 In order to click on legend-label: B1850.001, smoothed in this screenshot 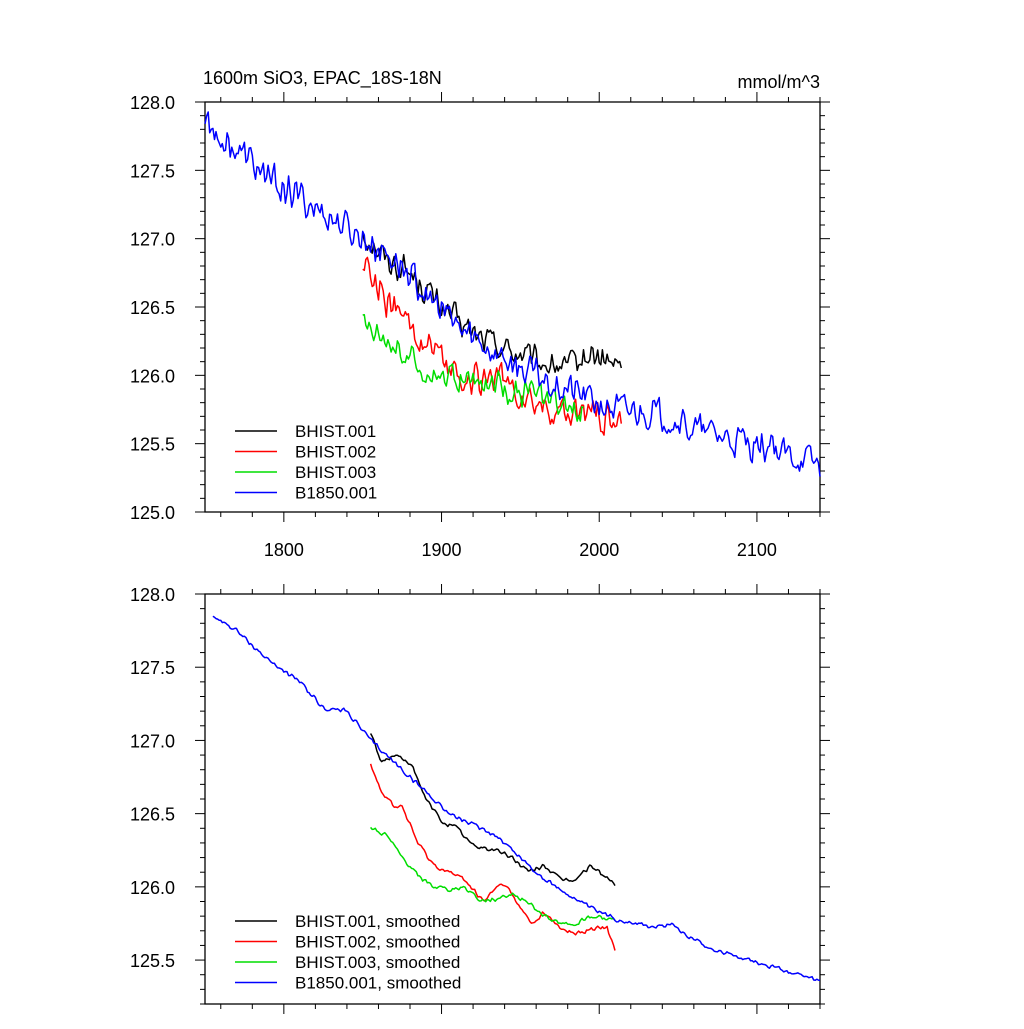, I will do `click(378, 983)`.